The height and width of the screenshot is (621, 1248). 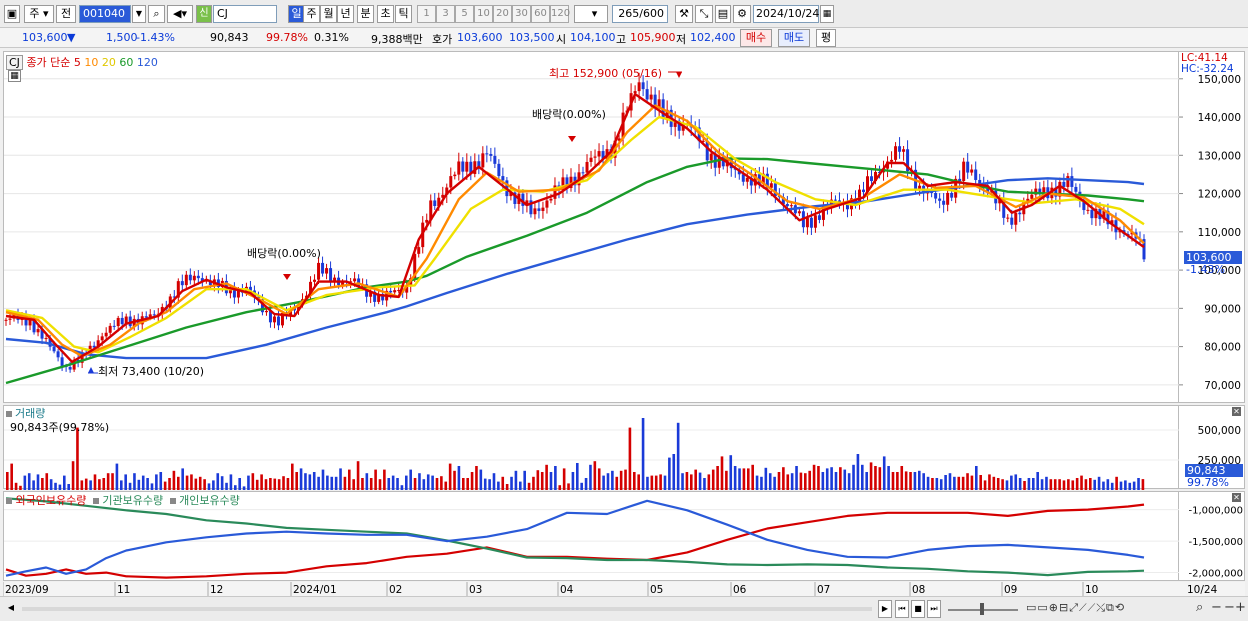 I want to click on period-button-4: 분, so click(x=365, y=14).